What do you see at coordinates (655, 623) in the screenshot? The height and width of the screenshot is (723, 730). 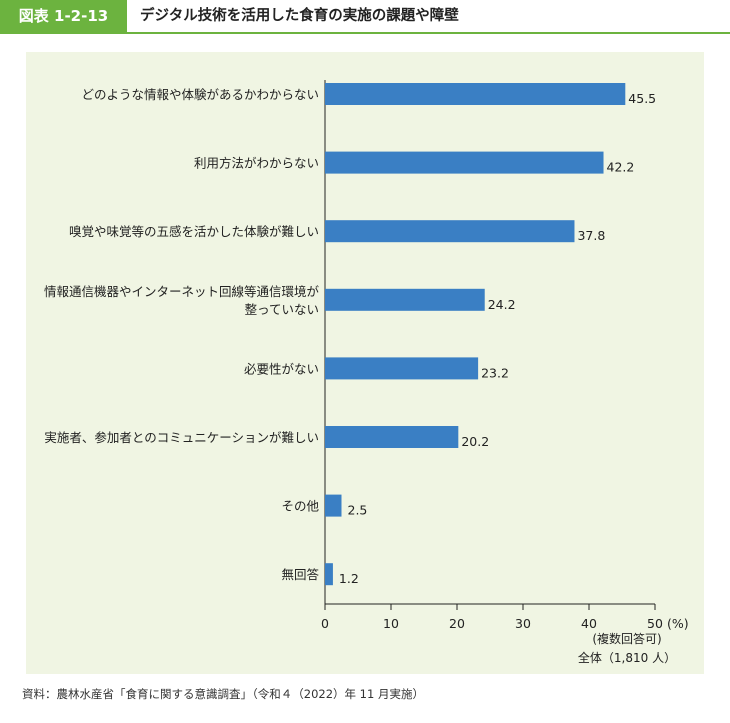 I see `x-tick-label: 50` at bounding box center [655, 623].